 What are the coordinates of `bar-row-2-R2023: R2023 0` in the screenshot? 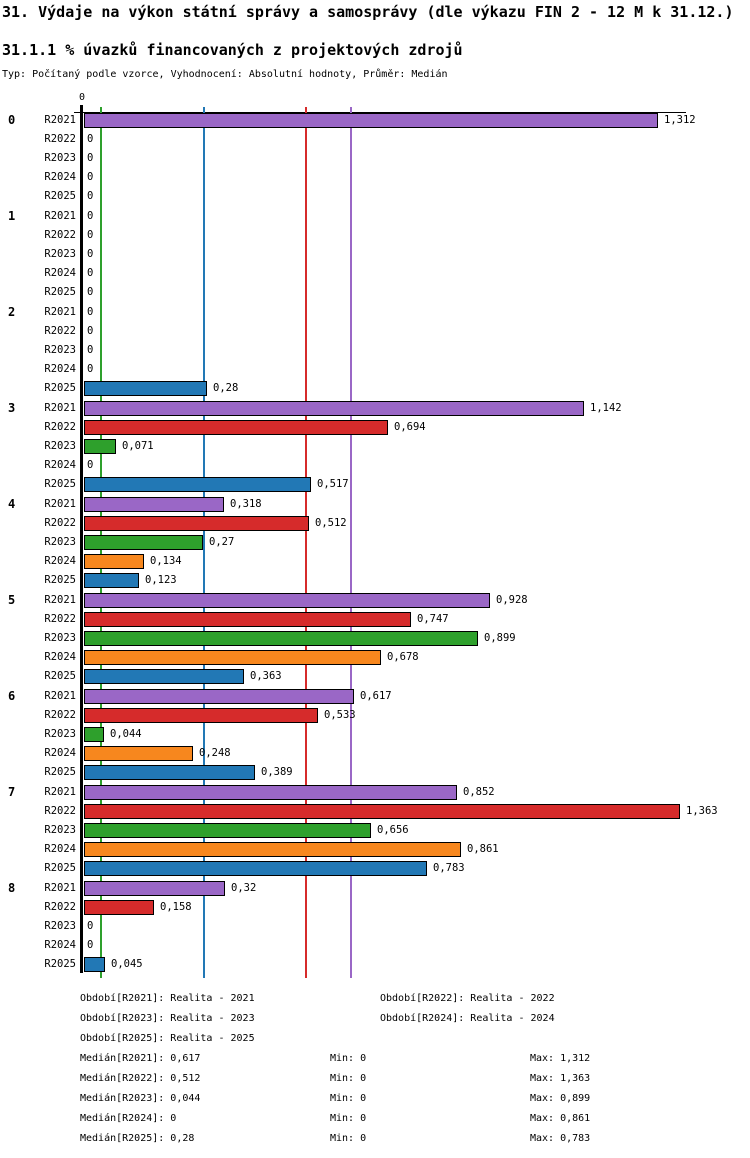 It's located at (375, 350).